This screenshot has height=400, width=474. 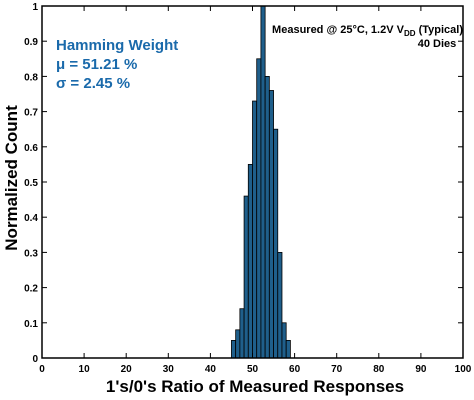 What do you see at coordinates (96, 64) in the screenshot?
I see `stats-mean: μ = 51.21 %` at bounding box center [96, 64].